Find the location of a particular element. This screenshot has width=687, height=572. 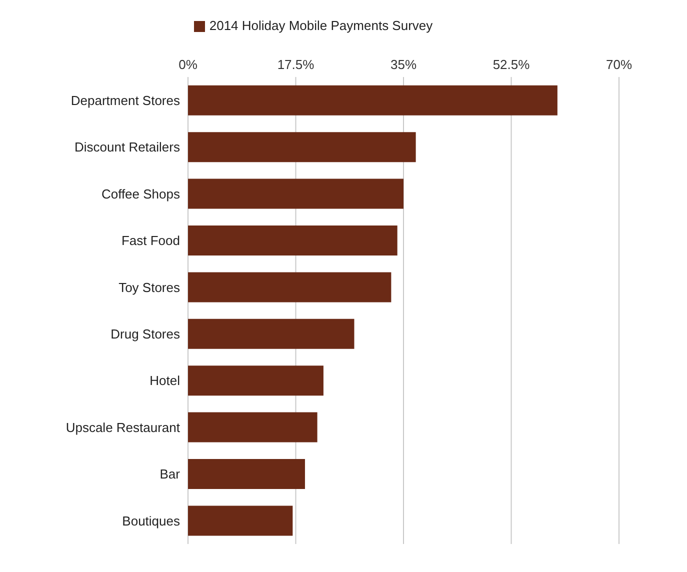

y-tick-label: Drug Stores is located at coordinates (145, 334).